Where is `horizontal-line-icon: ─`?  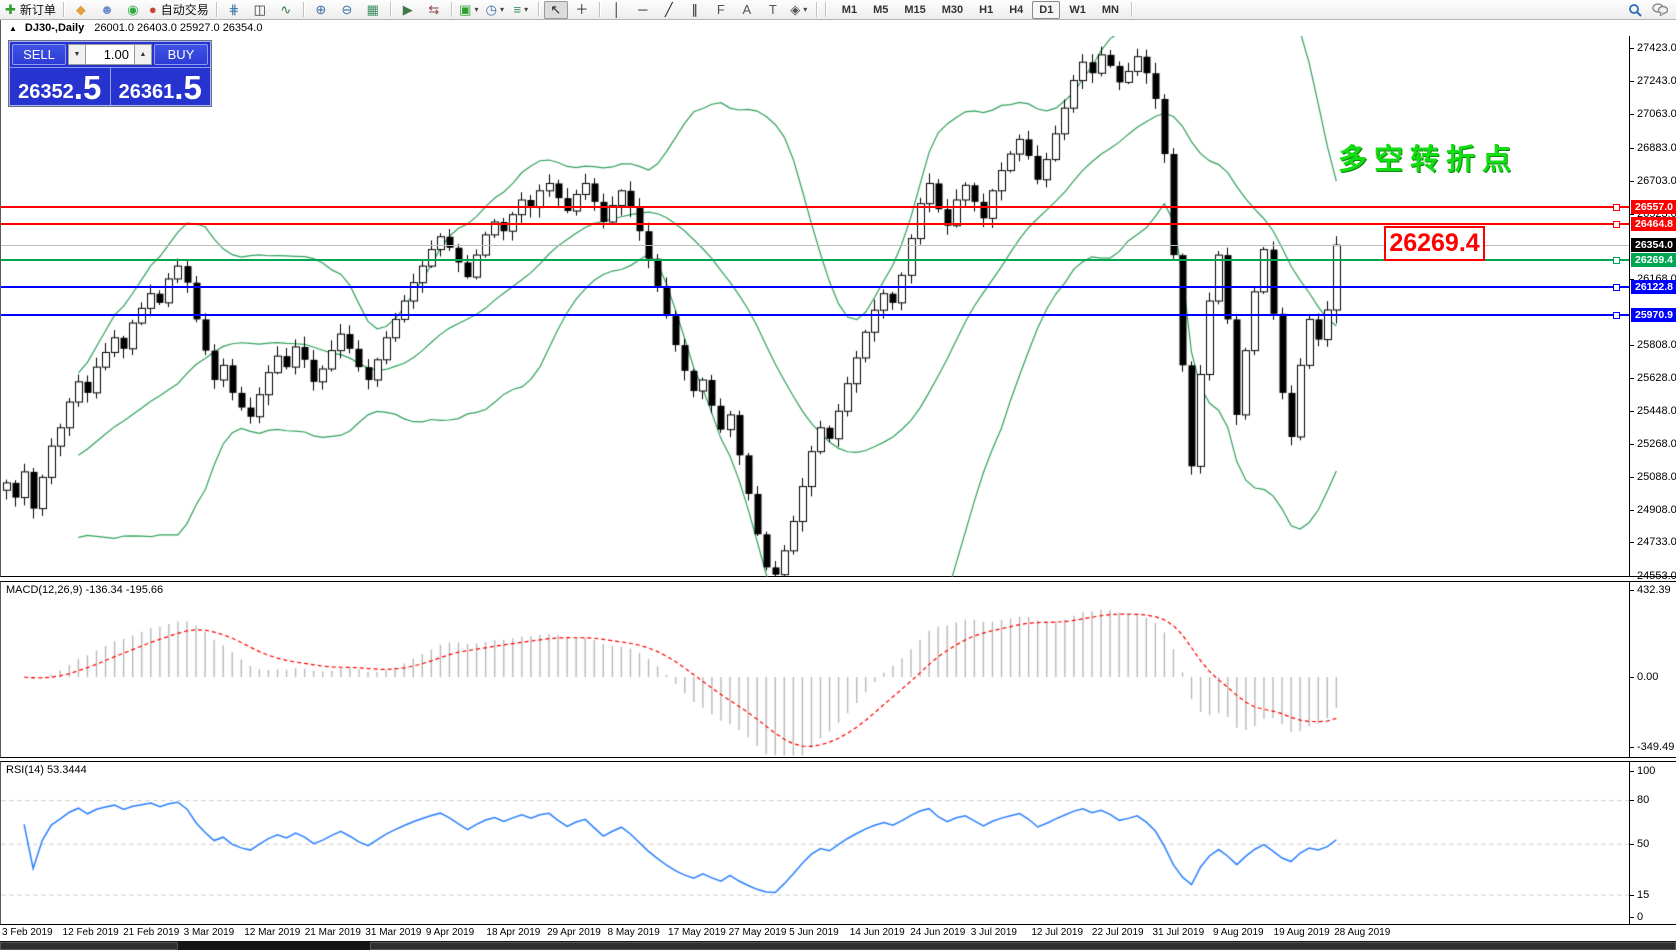
horizontal-line-icon: ─ is located at coordinates (643, 9).